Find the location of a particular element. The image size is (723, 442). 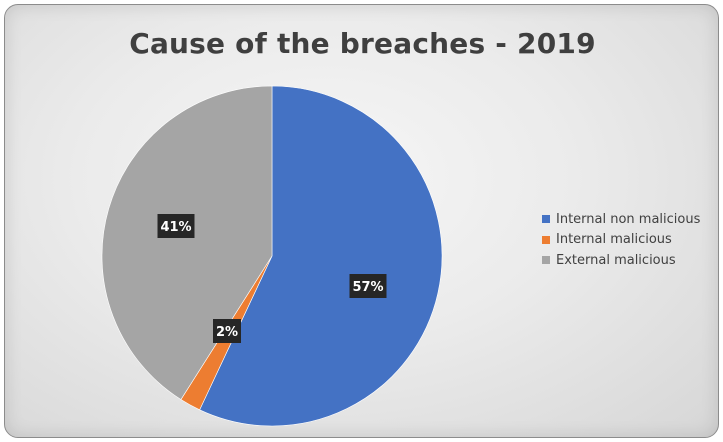

chart-title: Cause of the breaches - 2019 is located at coordinates (362, 43).